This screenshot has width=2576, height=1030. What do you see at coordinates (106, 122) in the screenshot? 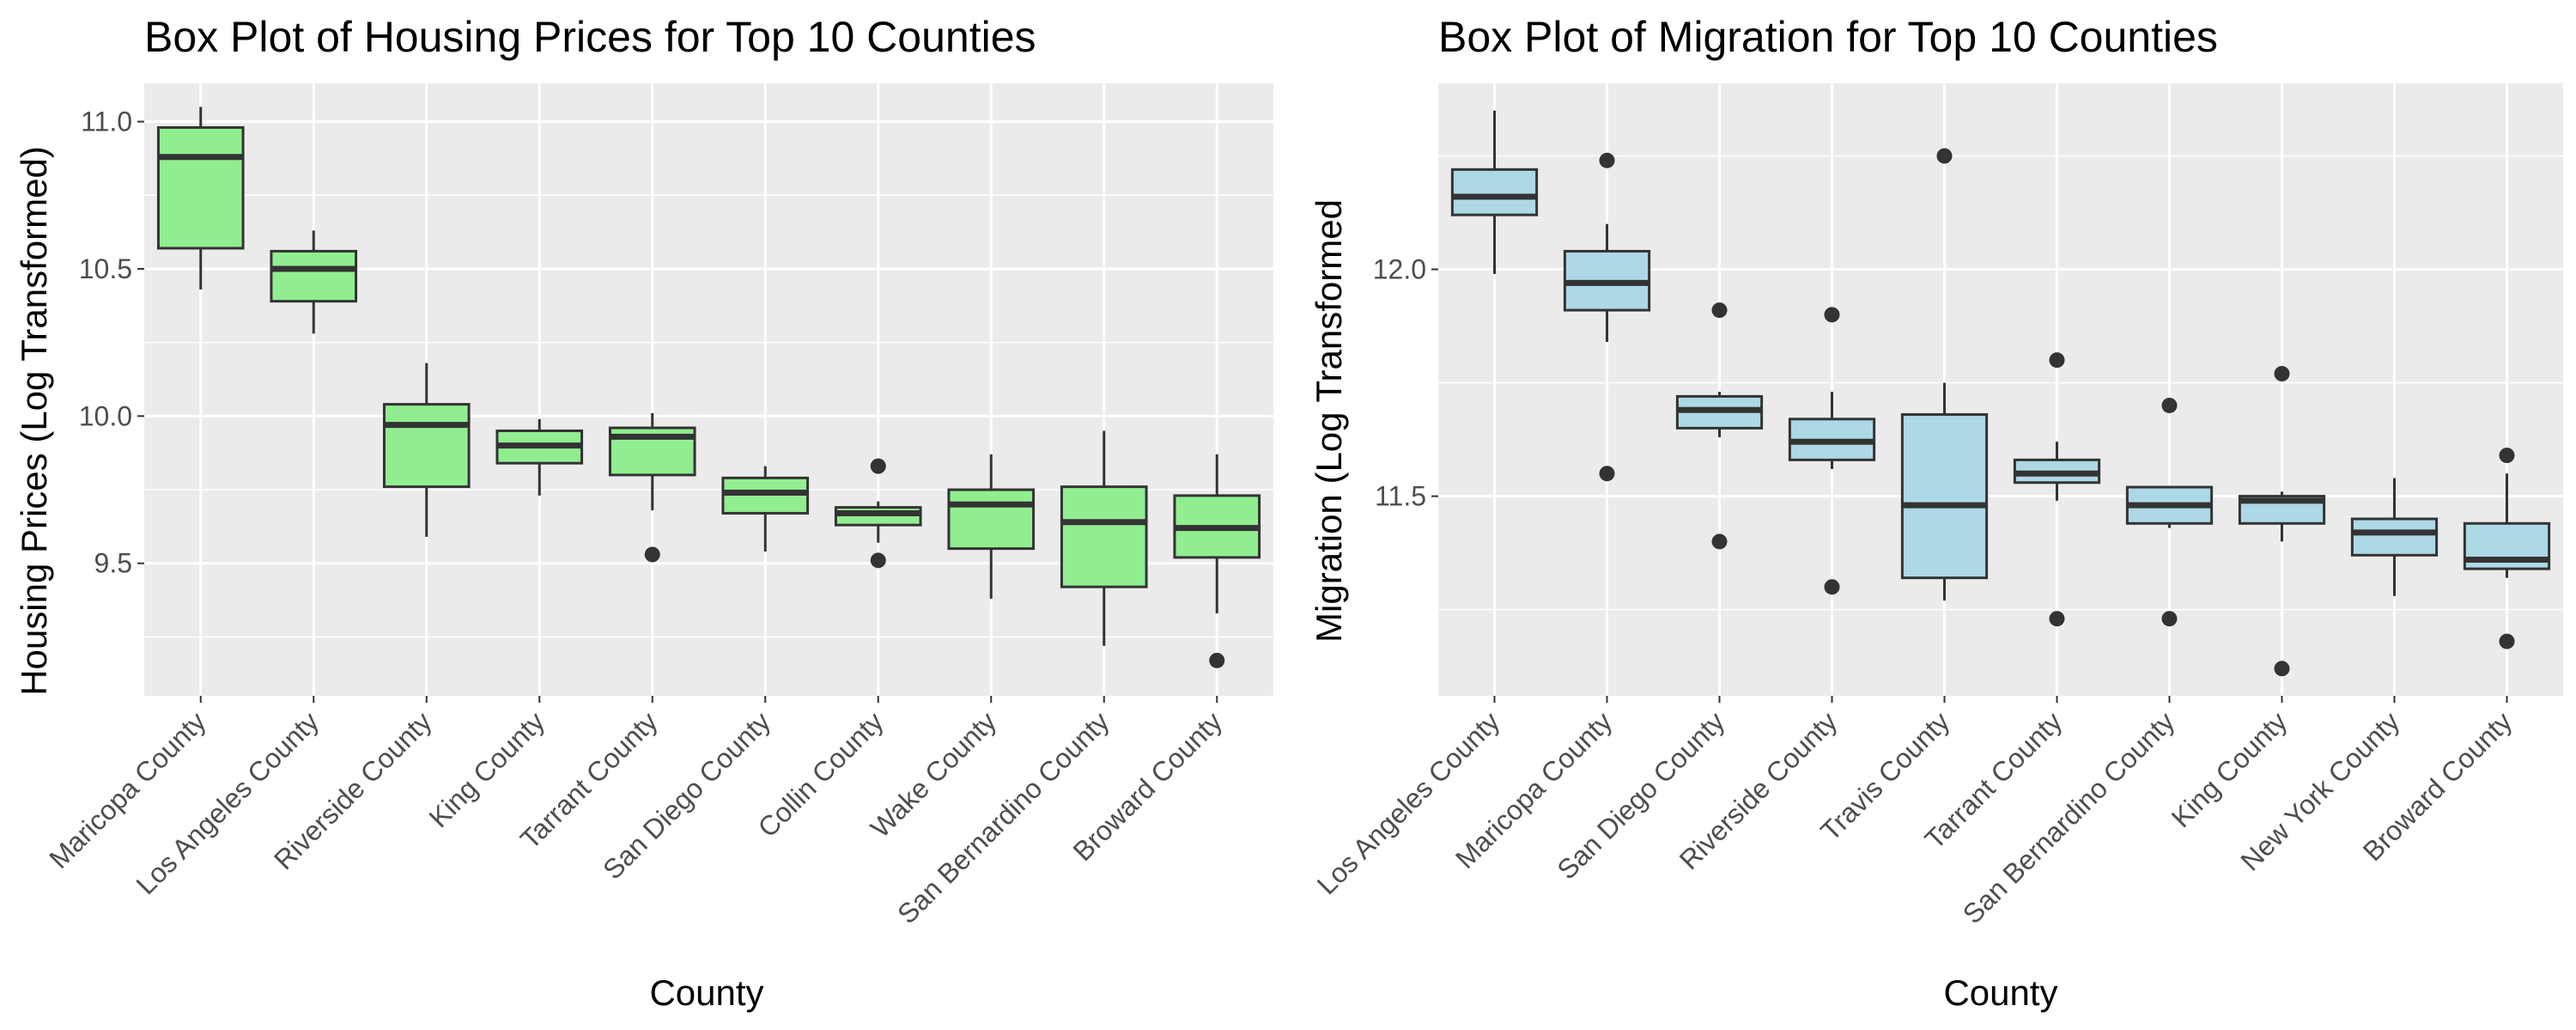
I see `y-tick-label: 11.0` at bounding box center [106, 122].